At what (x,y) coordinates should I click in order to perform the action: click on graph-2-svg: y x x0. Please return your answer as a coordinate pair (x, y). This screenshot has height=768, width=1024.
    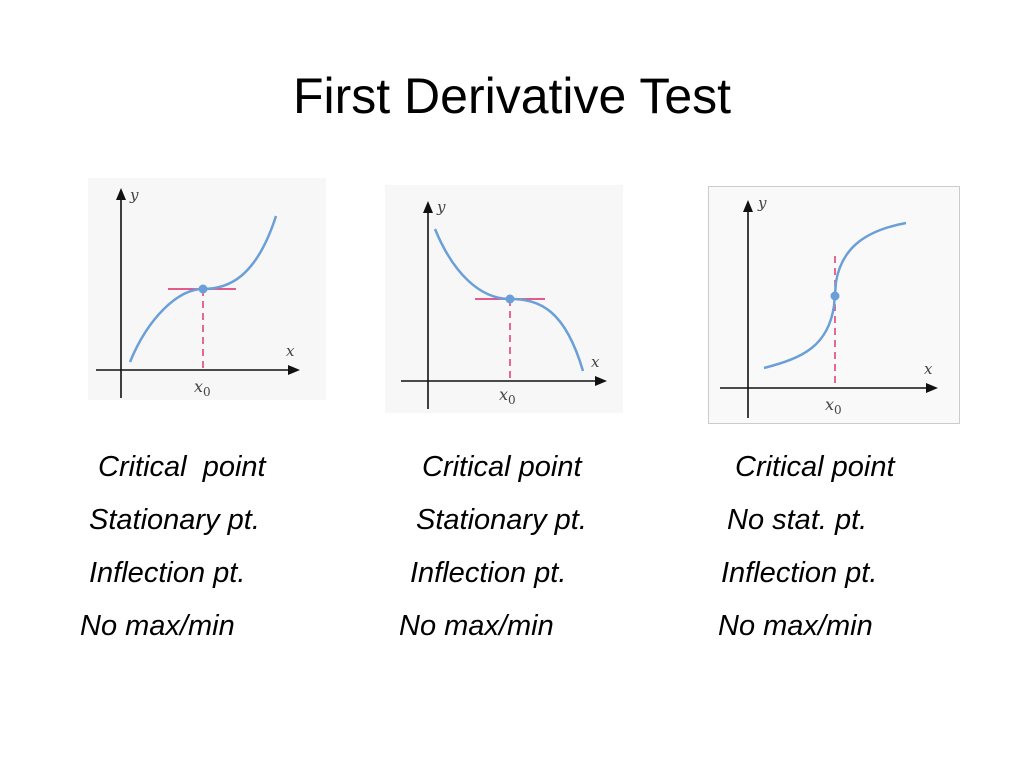
    Looking at the image, I should click on (504, 299).